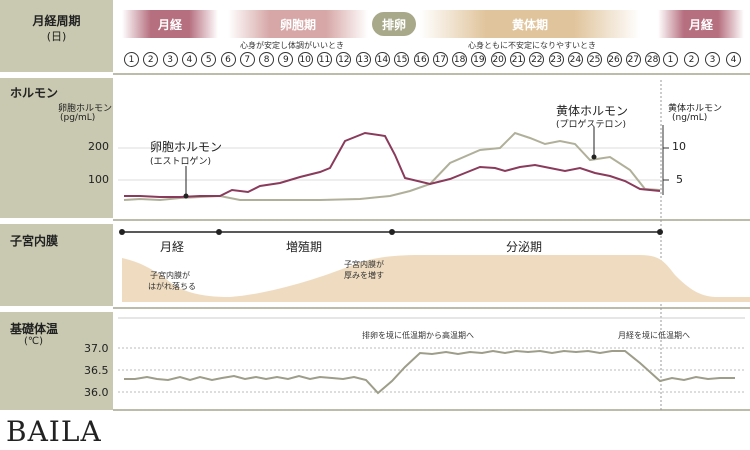 This screenshot has width=750, height=450. I want to click on temp-unit: (℃), so click(34, 341).